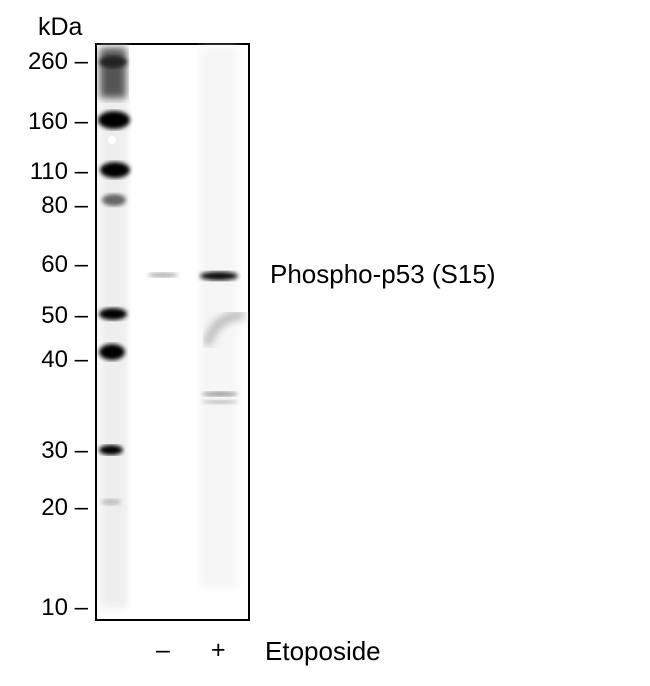 The image size is (650, 686). I want to click on lane-plus, so click(223, 318).